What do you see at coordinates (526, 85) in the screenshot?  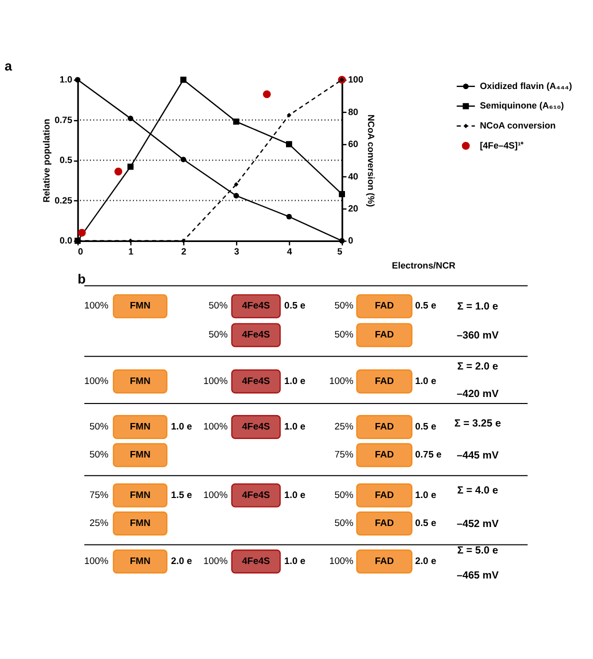 I see `legend-label: Oxidized flavin (A₄₄₄)` at bounding box center [526, 85].